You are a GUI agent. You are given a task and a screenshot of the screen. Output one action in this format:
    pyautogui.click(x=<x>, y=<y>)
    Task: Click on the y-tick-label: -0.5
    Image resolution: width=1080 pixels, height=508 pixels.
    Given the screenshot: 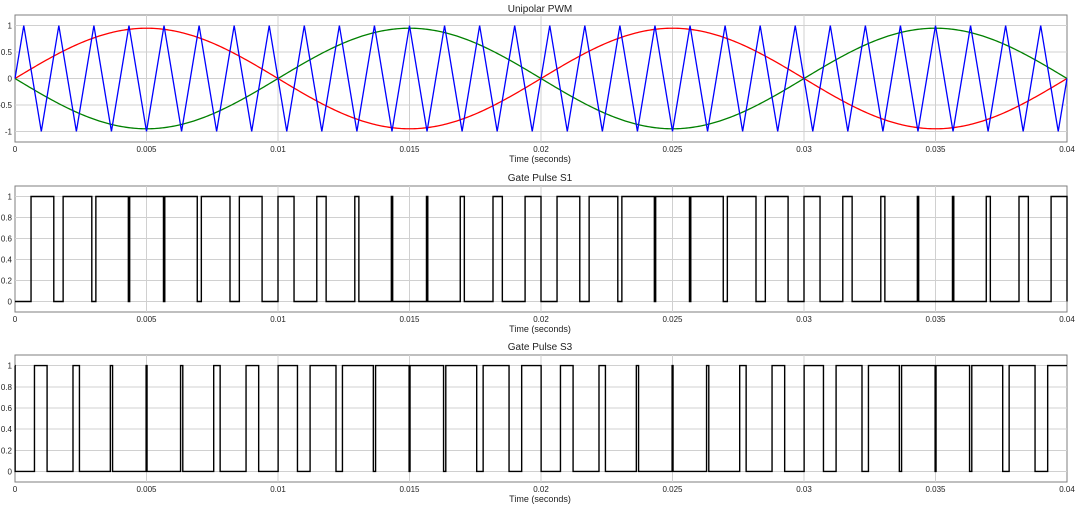 What is the action you would take?
    pyautogui.click(x=6, y=105)
    